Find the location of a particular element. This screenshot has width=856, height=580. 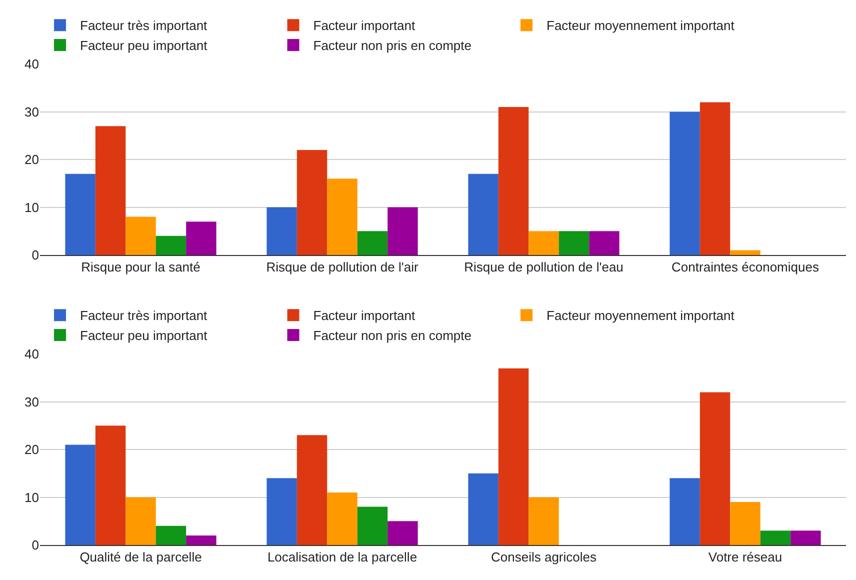

x-tick-label: Contraintes économiques is located at coordinates (746, 267).